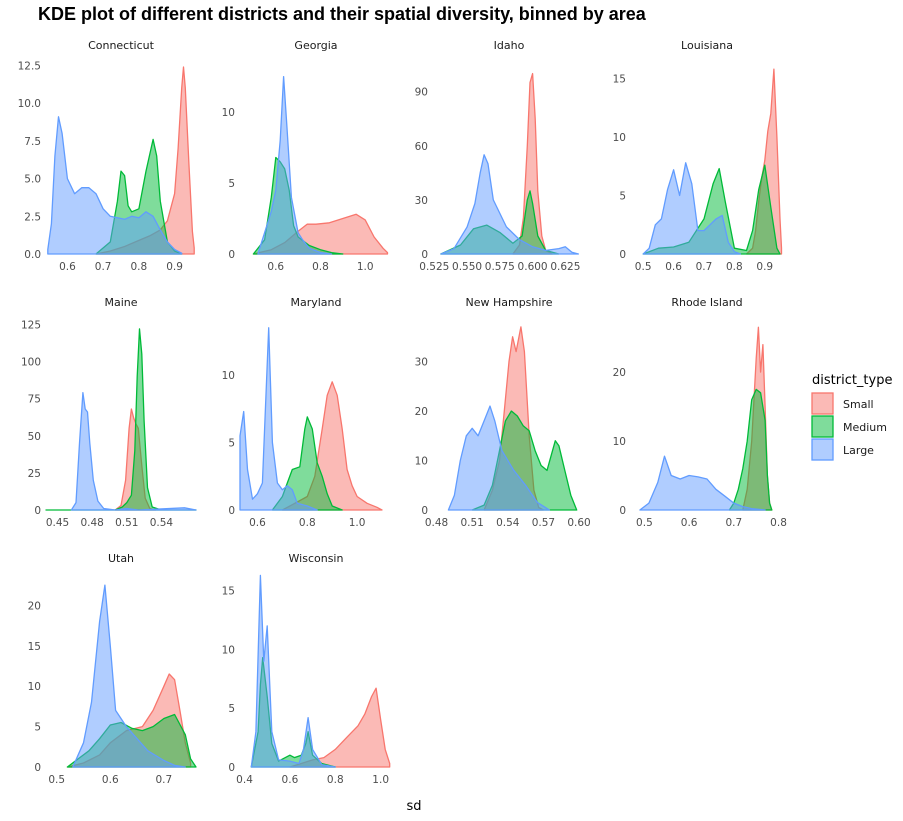 This screenshot has height=821, width=903. Describe the element at coordinates (32, 142) in the screenshot. I see `y-tick-label: 7.5` at that location.